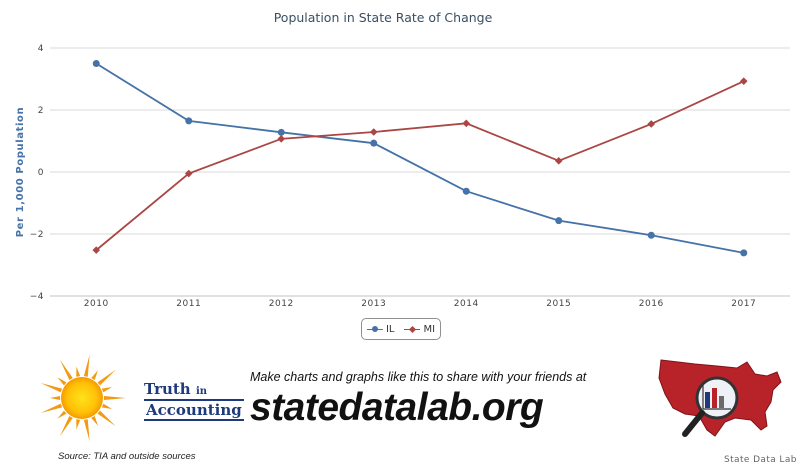 The width and height of the screenshot is (800, 467). I want to click on y-axis-label: Per 1,000 Population, so click(20, 172).